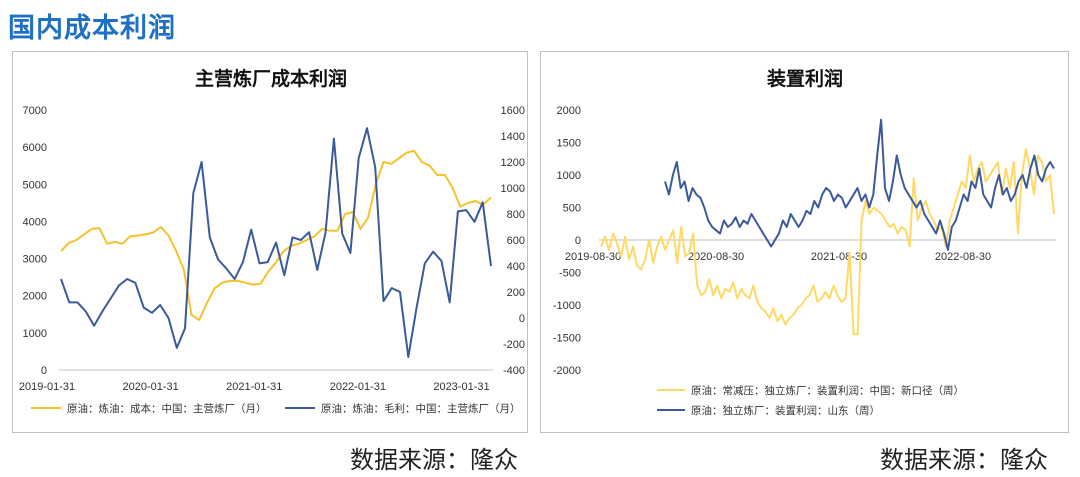 The width and height of the screenshot is (1080, 477). Describe the element at coordinates (567, 306) in the screenshot. I see `y-tick-label: -1000` at that location.